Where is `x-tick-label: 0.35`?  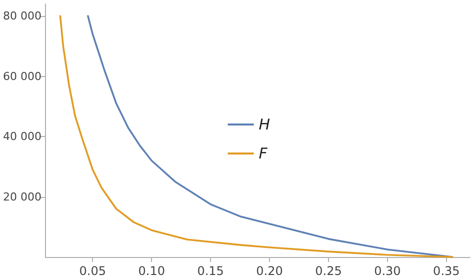 x-tick-label: 0.35 is located at coordinates (446, 271).